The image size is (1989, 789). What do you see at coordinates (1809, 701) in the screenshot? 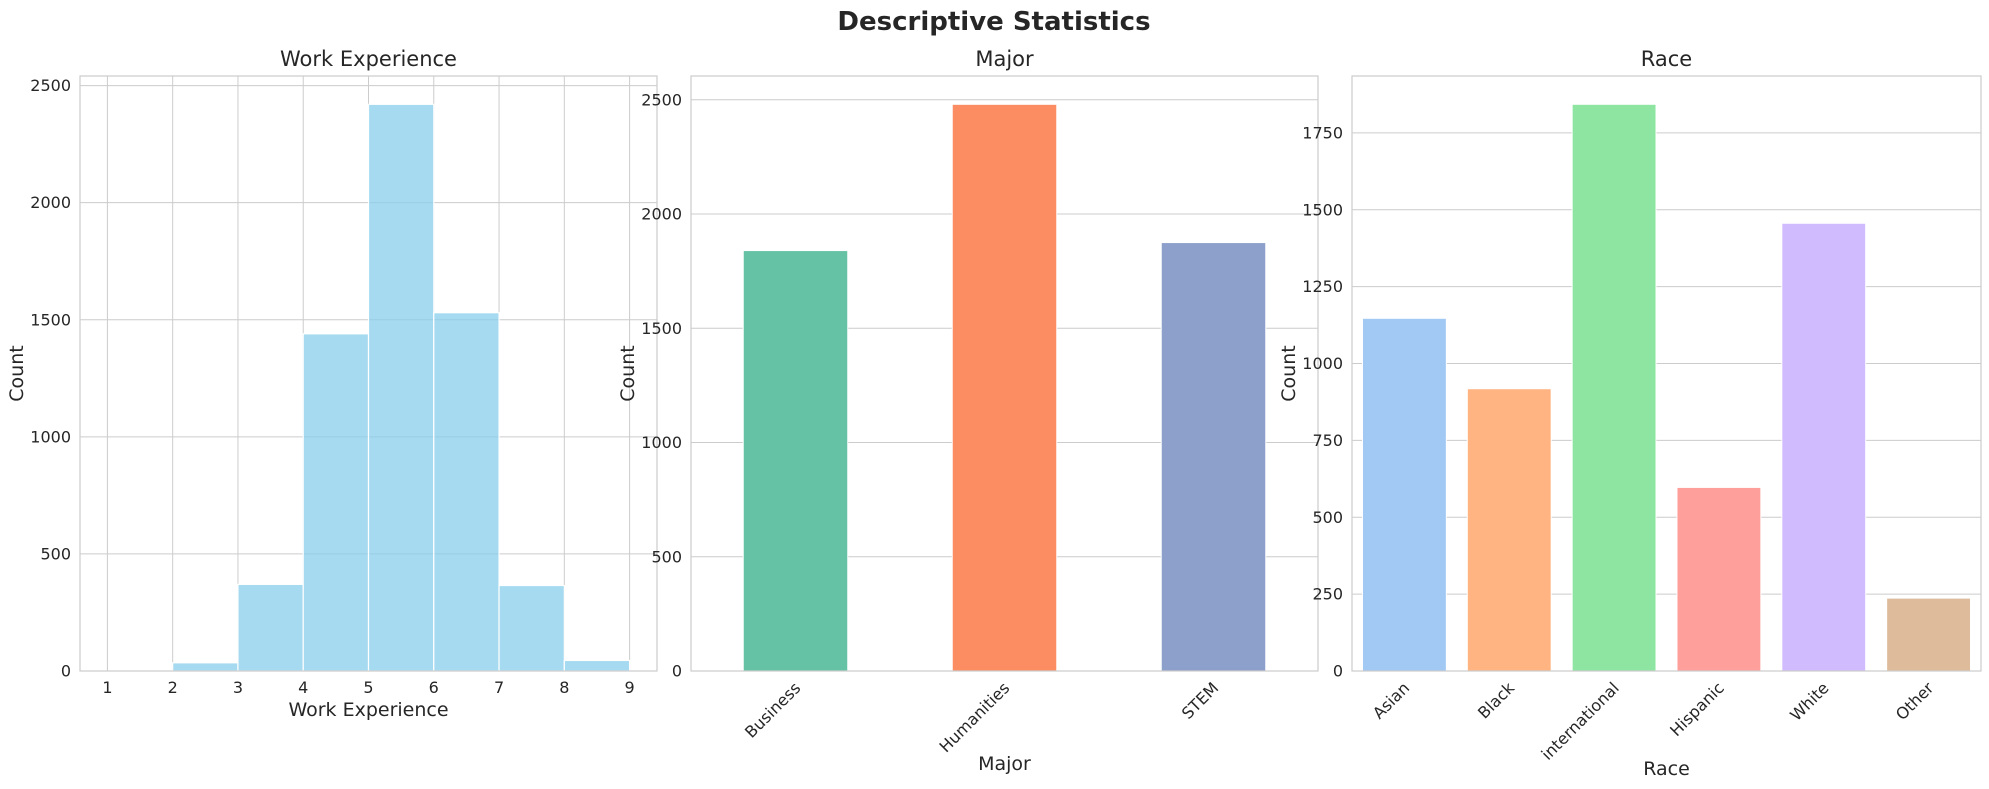
I see `x-tick-label: White` at bounding box center [1809, 701].